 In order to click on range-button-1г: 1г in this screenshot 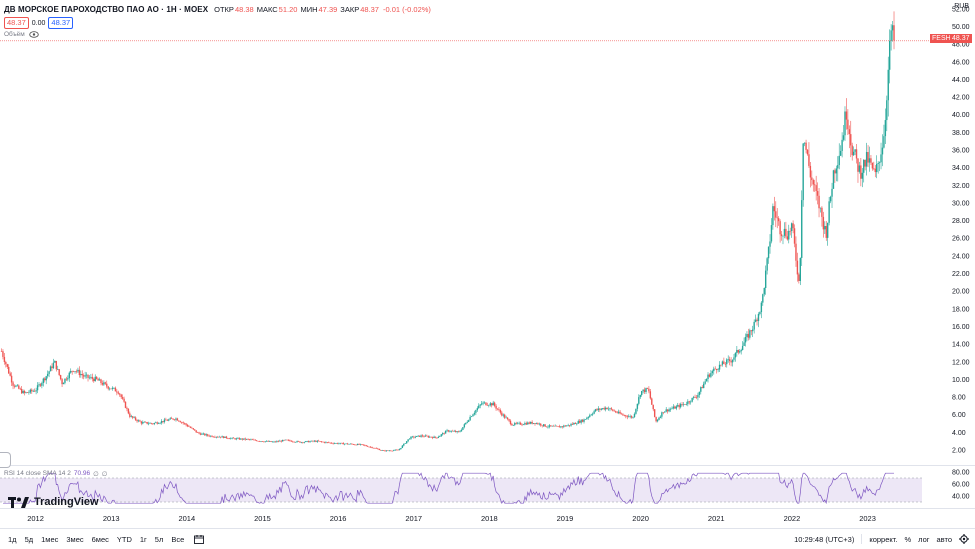, I will do `click(143, 539)`.